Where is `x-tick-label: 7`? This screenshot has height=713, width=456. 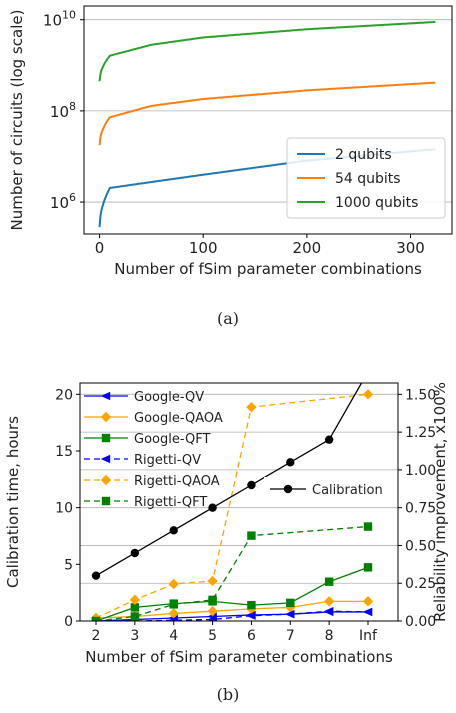
x-tick-label: 7 is located at coordinates (290, 636).